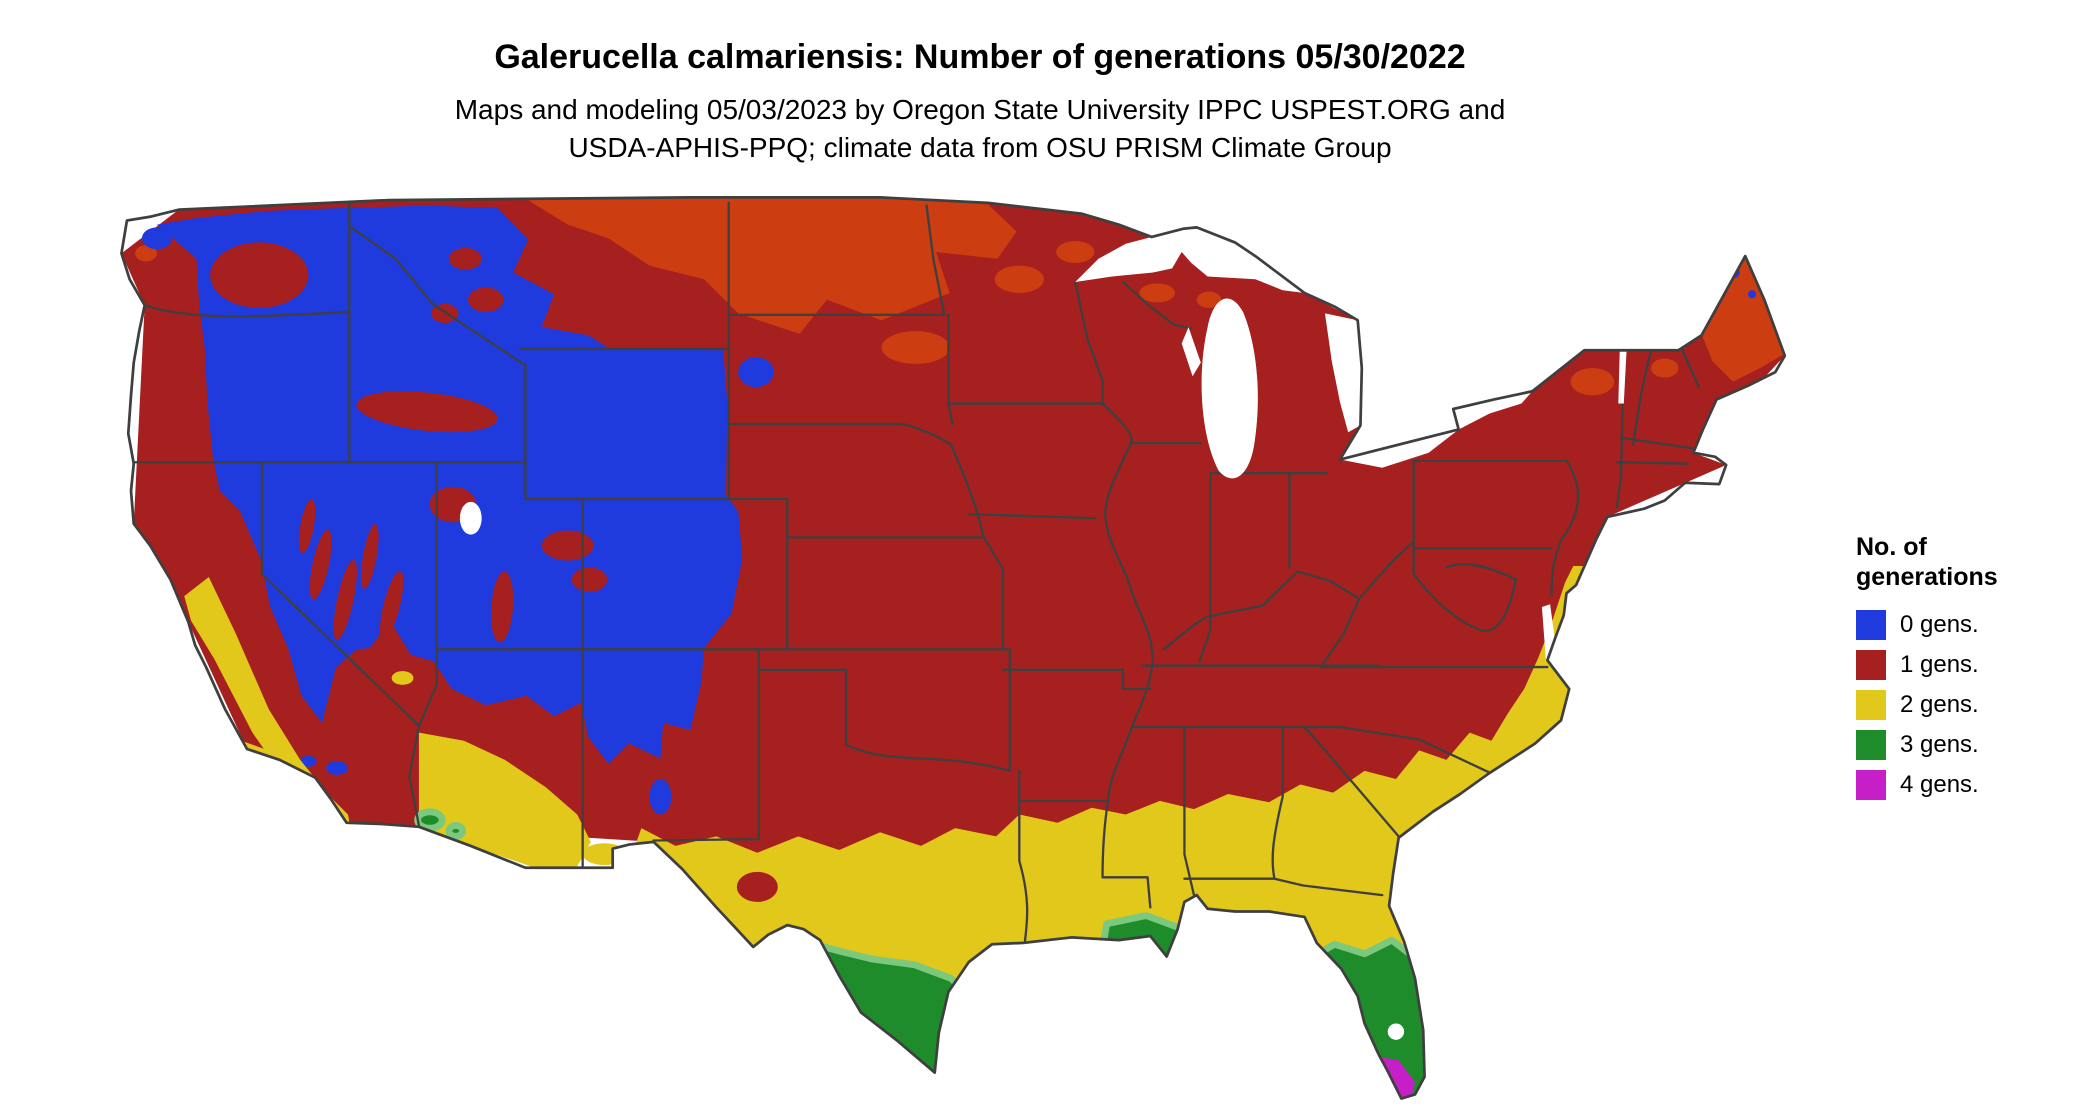 The image size is (2100, 1116). I want to click on great-salt-lake, so click(470, 518).